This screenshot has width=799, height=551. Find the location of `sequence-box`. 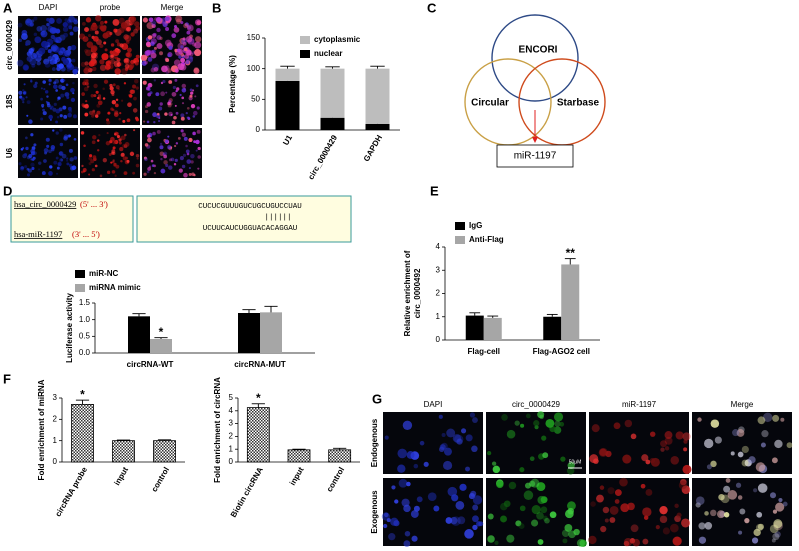

sequence-box is located at coordinates (244, 219).